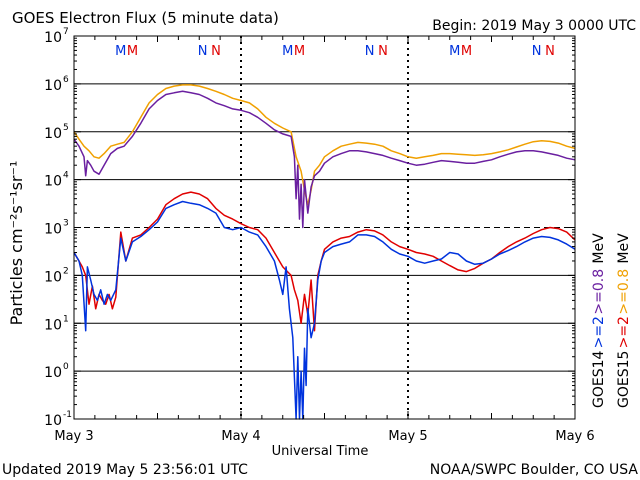  Describe the element at coordinates (73, 436) in the screenshot. I see `x-tick-label: May 3` at that location.